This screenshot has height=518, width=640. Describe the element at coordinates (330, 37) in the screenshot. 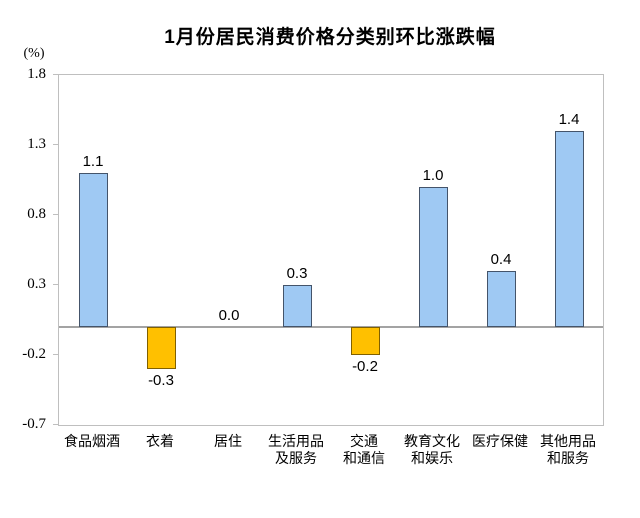

I see `chart-title: 1月份居民消费价格分类别环比涨跌幅` at that location.